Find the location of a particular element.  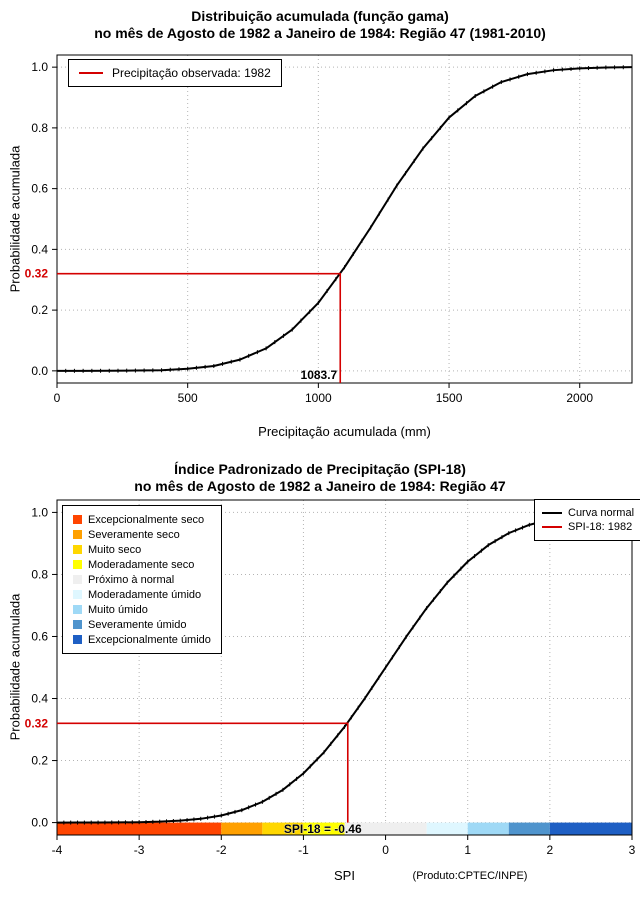

x-tick-label: 3 is located at coordinates (632, 850).